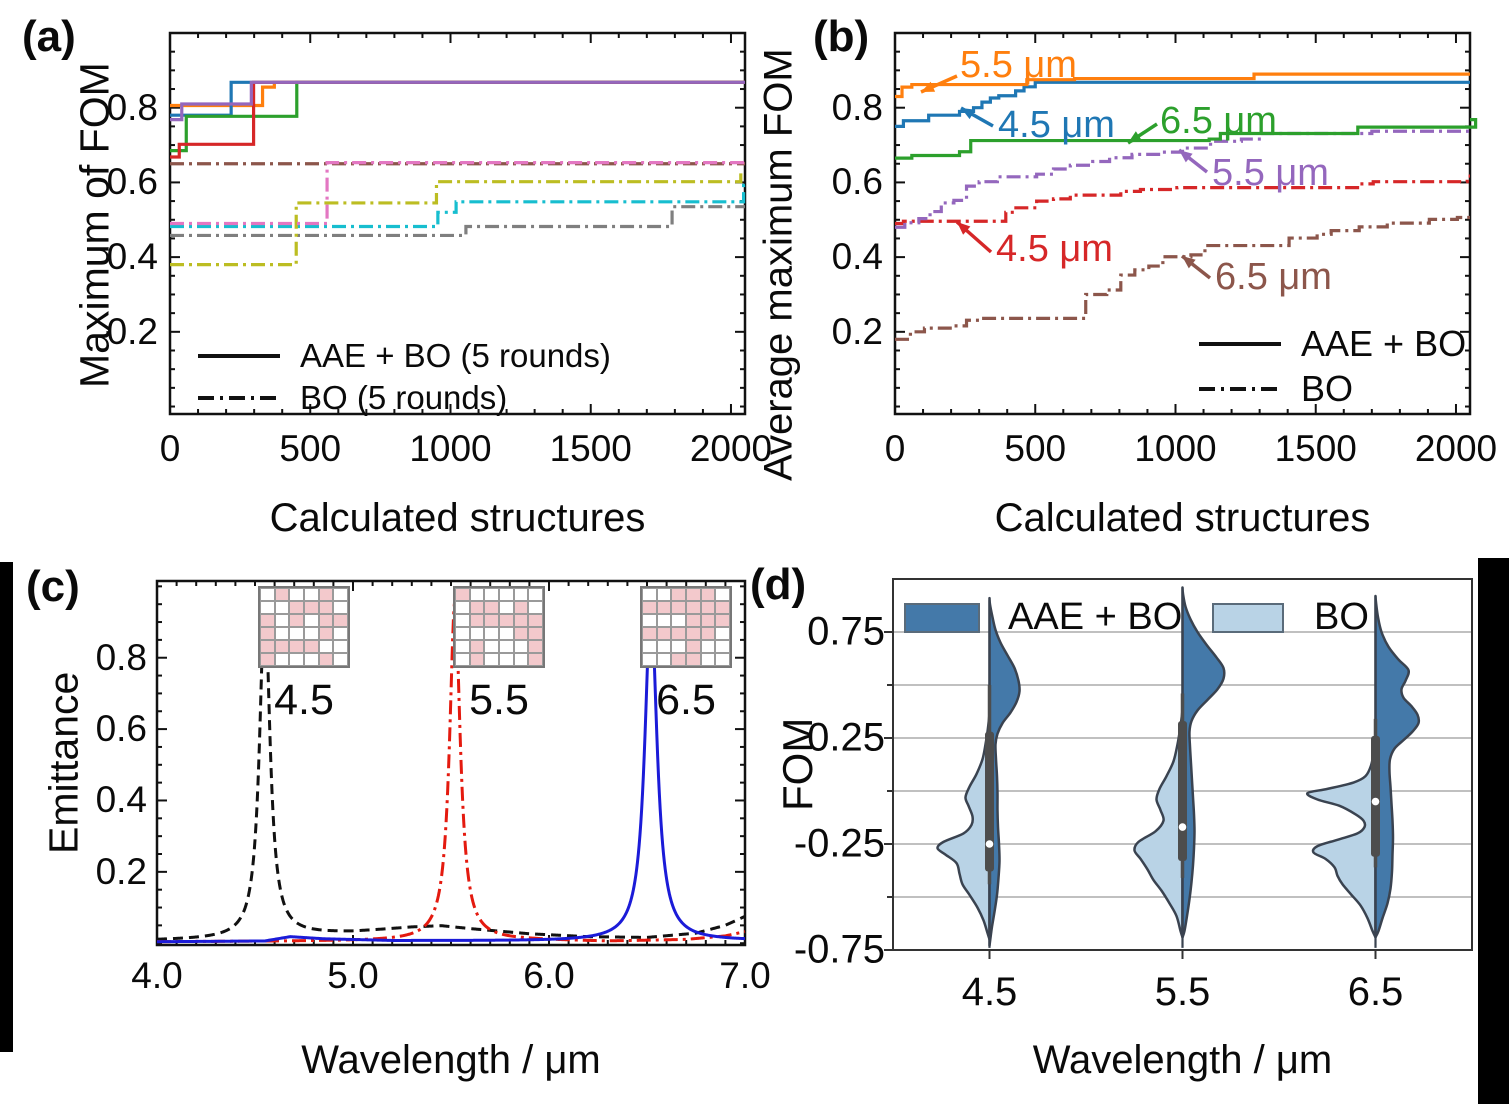  I want to click on panel-a-y-axis-label: Maximum of FOM, so click(94, 225).